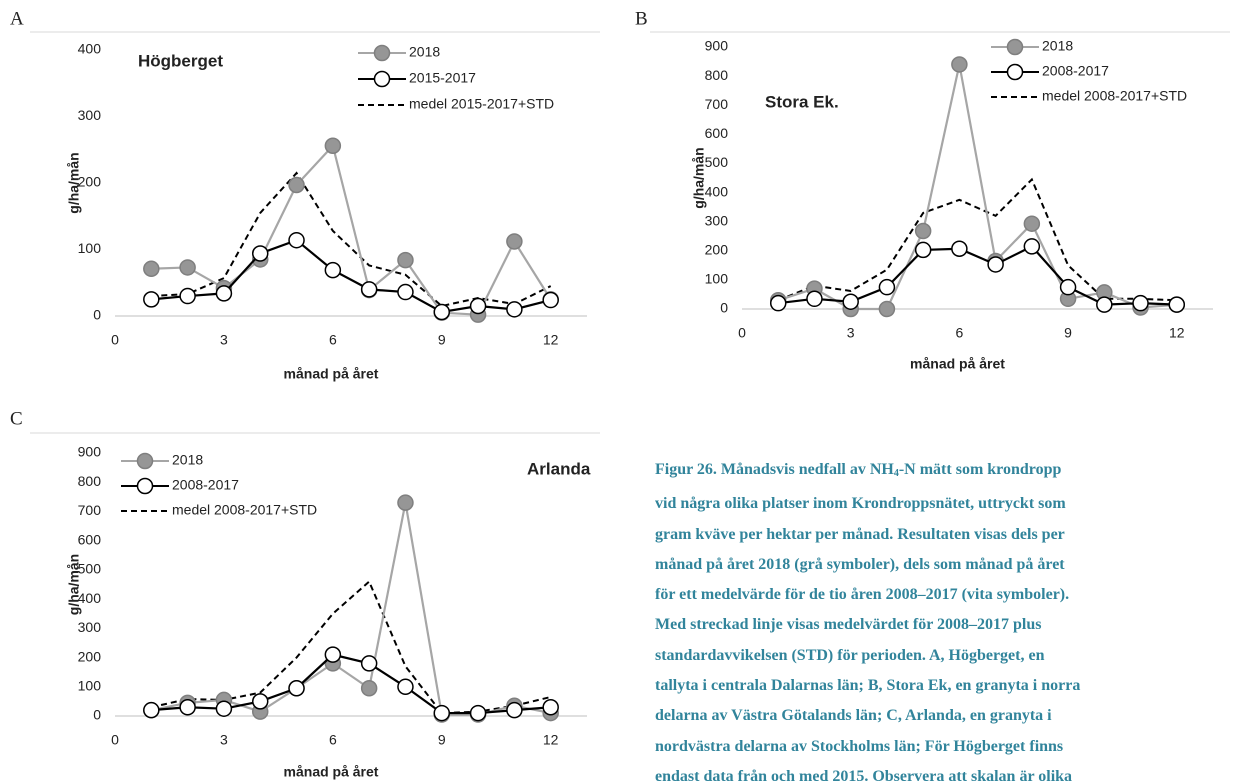 The width and height of the screenshot is (1237, 782). I want to click on chart-title: Högberget, so click(180, 60).